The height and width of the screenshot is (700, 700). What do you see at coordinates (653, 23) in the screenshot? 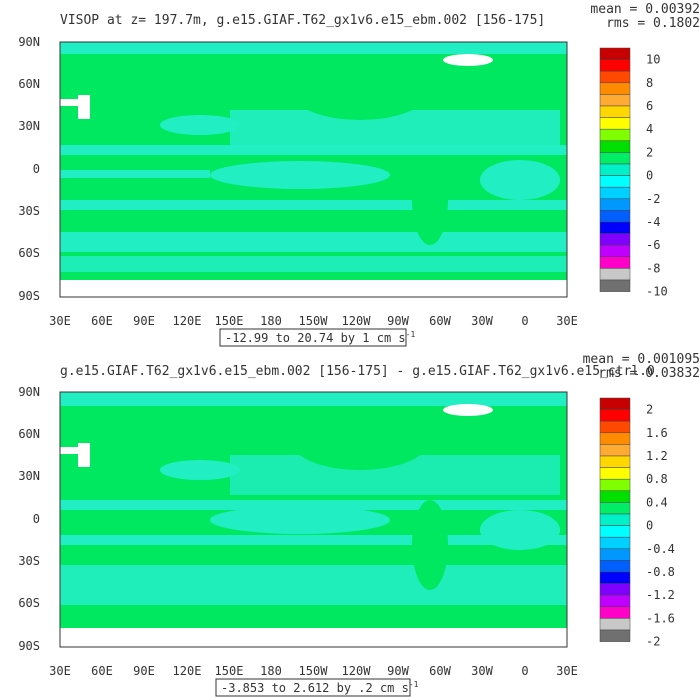
I see `stats-rms: rms = 0.1802` at bounding box center [653, 23].